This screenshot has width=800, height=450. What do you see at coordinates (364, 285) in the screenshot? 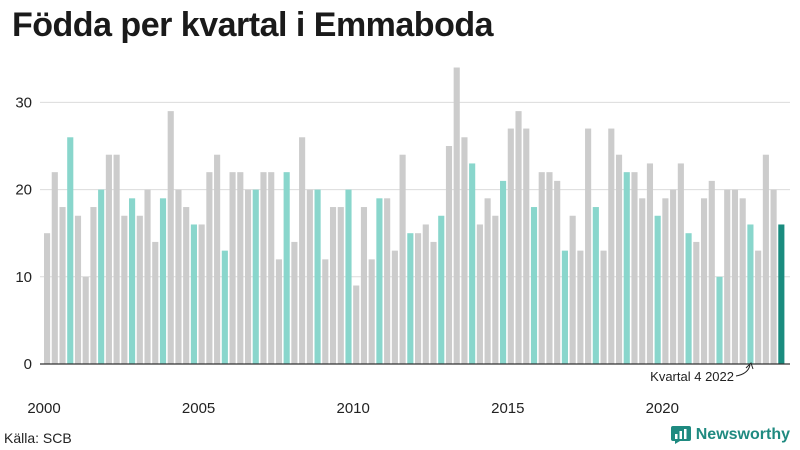
I see `bar-2010-q2` at bounding box center [364, 285].